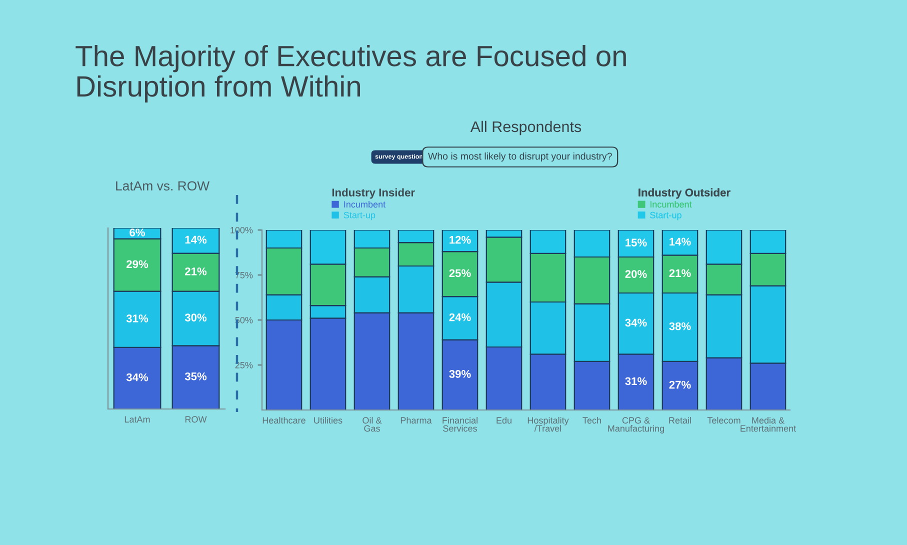  What do you see at coordinates (351, 74) in the screenshot?
I see `text: The Majority of Executives are Focused on Disruption from Within` at bounding box center [351, 74].